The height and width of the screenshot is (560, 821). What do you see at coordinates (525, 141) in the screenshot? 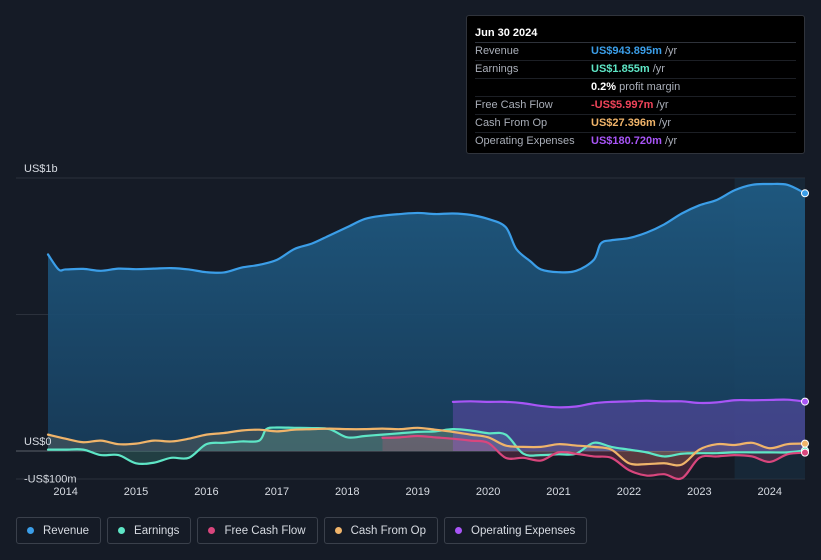
I see `tooltip-row-label: Operating Expenses` at bounding box center [525, 141].